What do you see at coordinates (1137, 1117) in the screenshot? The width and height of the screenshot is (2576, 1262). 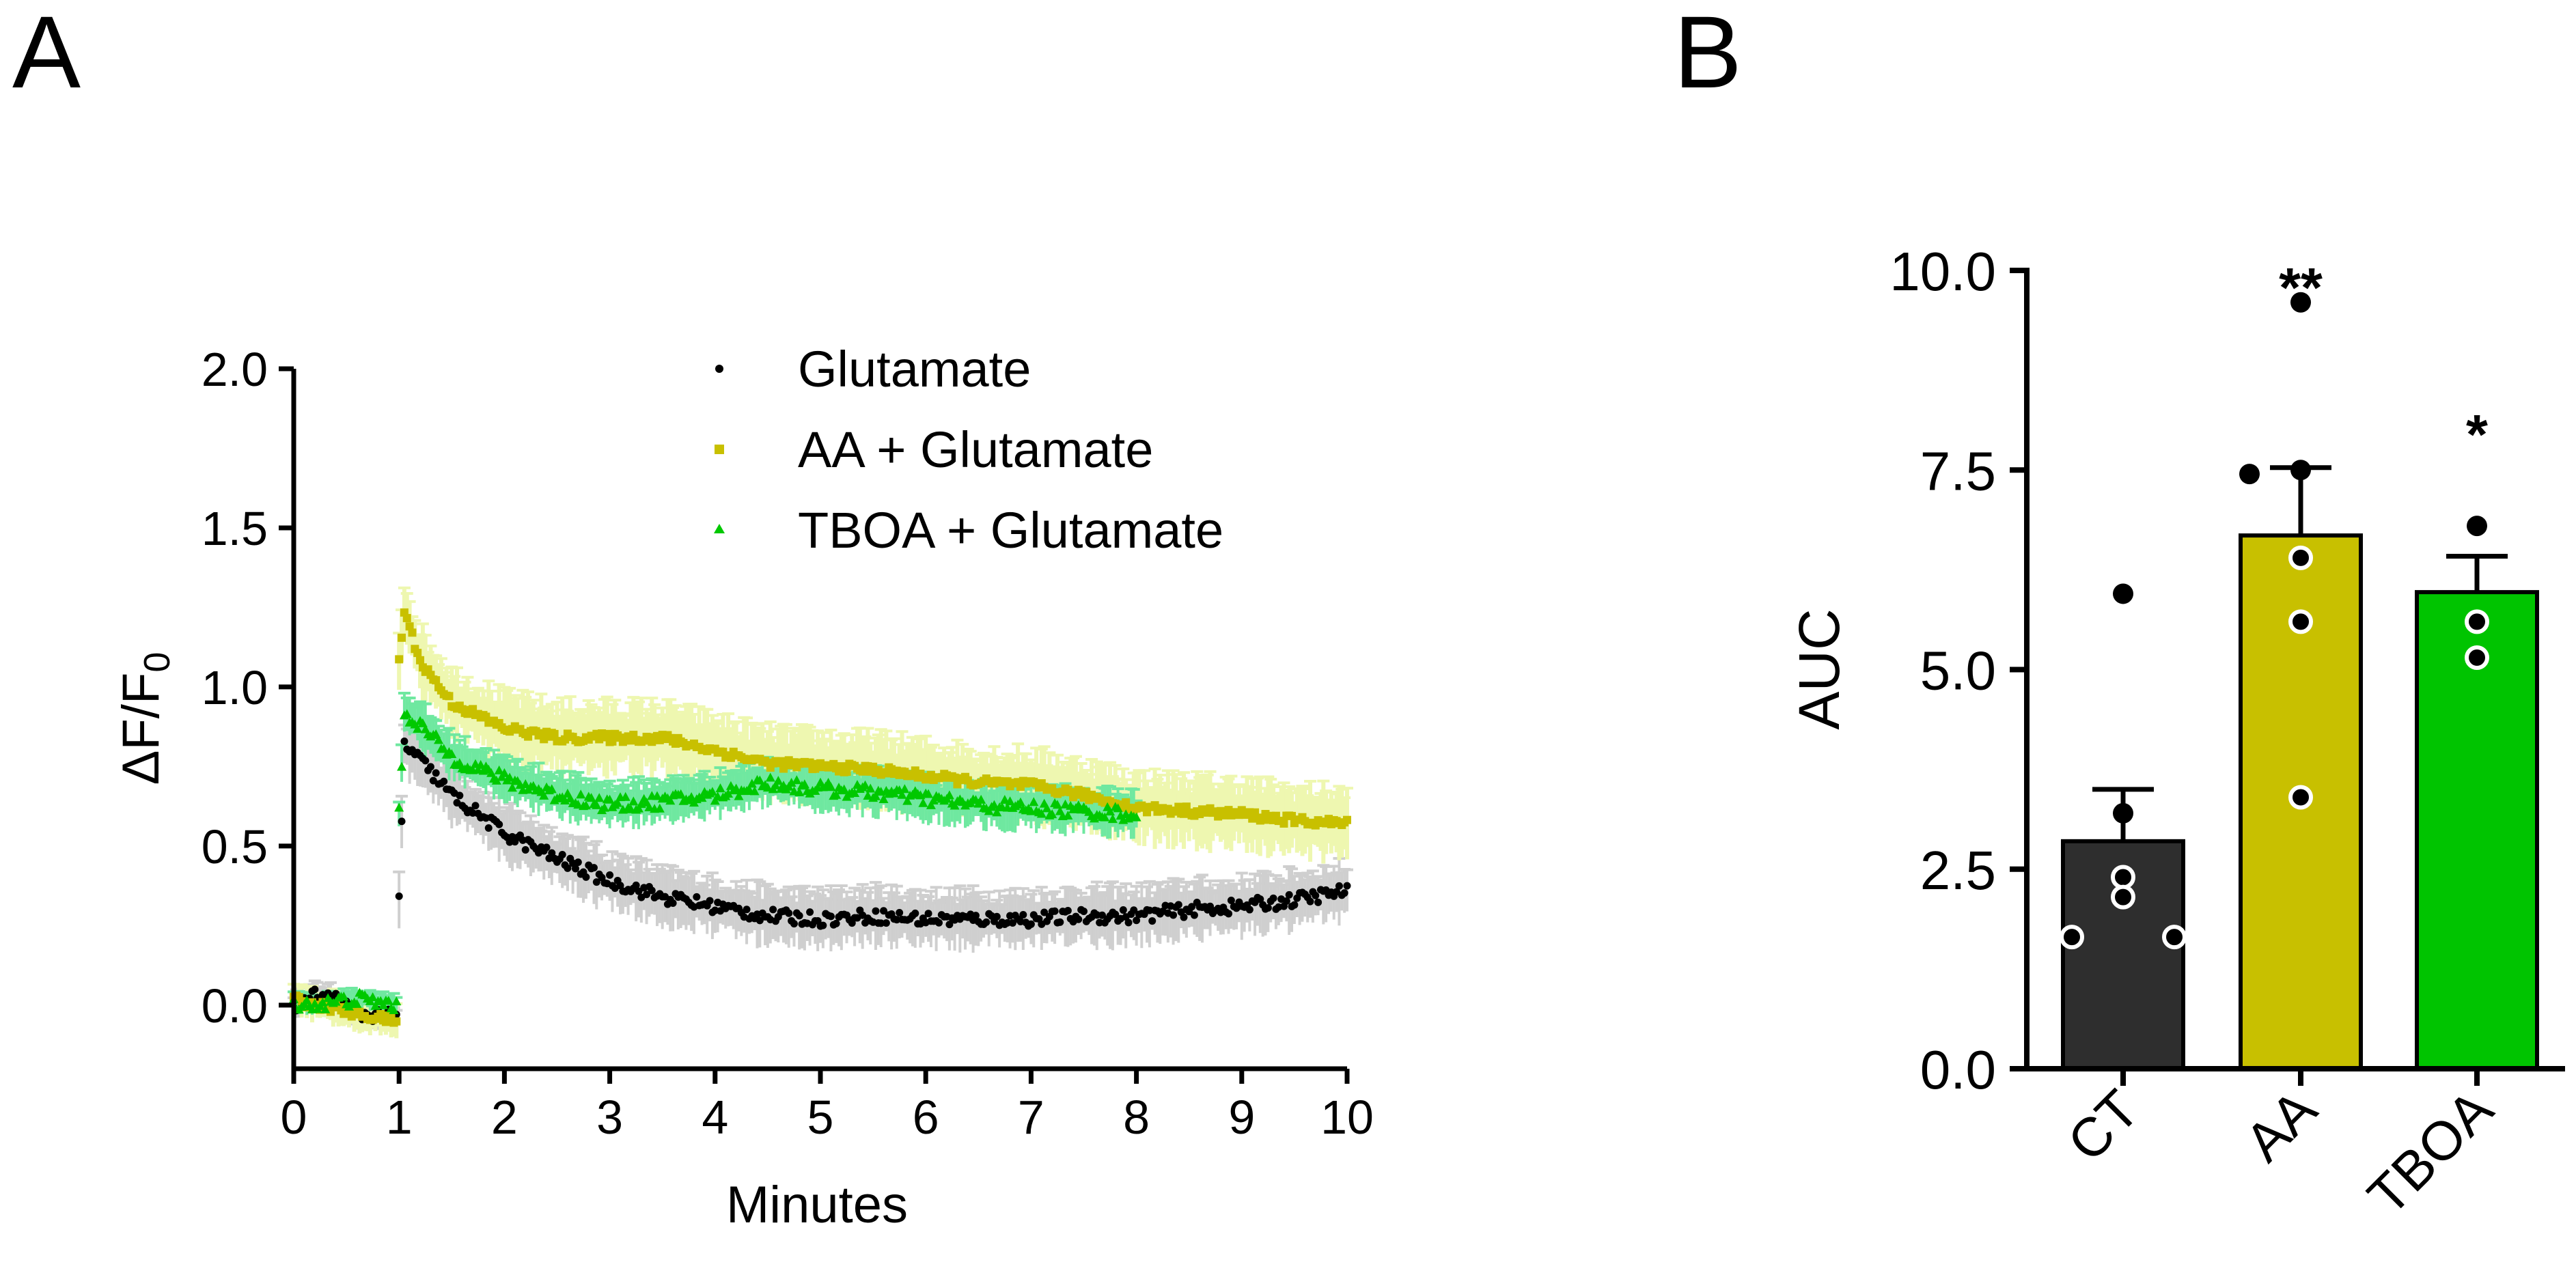 I see `x-tick-label: 8` at bounding box center [1137, 1117].